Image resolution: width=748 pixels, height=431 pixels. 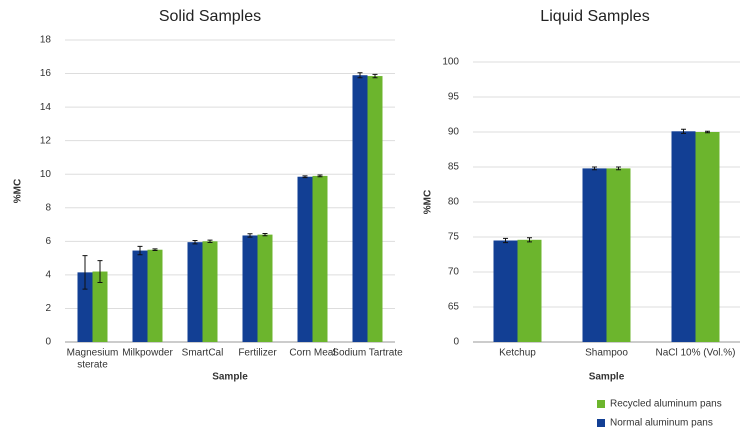 I want to click on legend-label: Recycled aluminum pans, so click(x=666, y=404).